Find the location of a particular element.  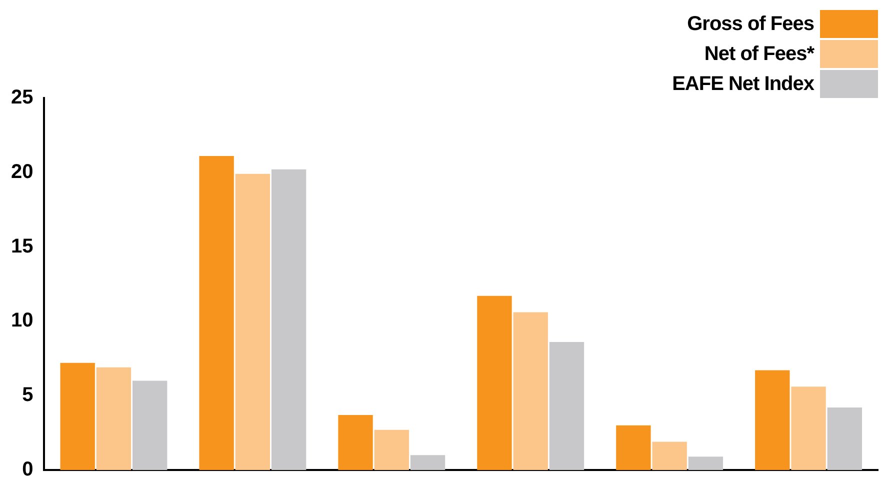

legend-label: EAFE Net Index is located at coordinates (743, 84).